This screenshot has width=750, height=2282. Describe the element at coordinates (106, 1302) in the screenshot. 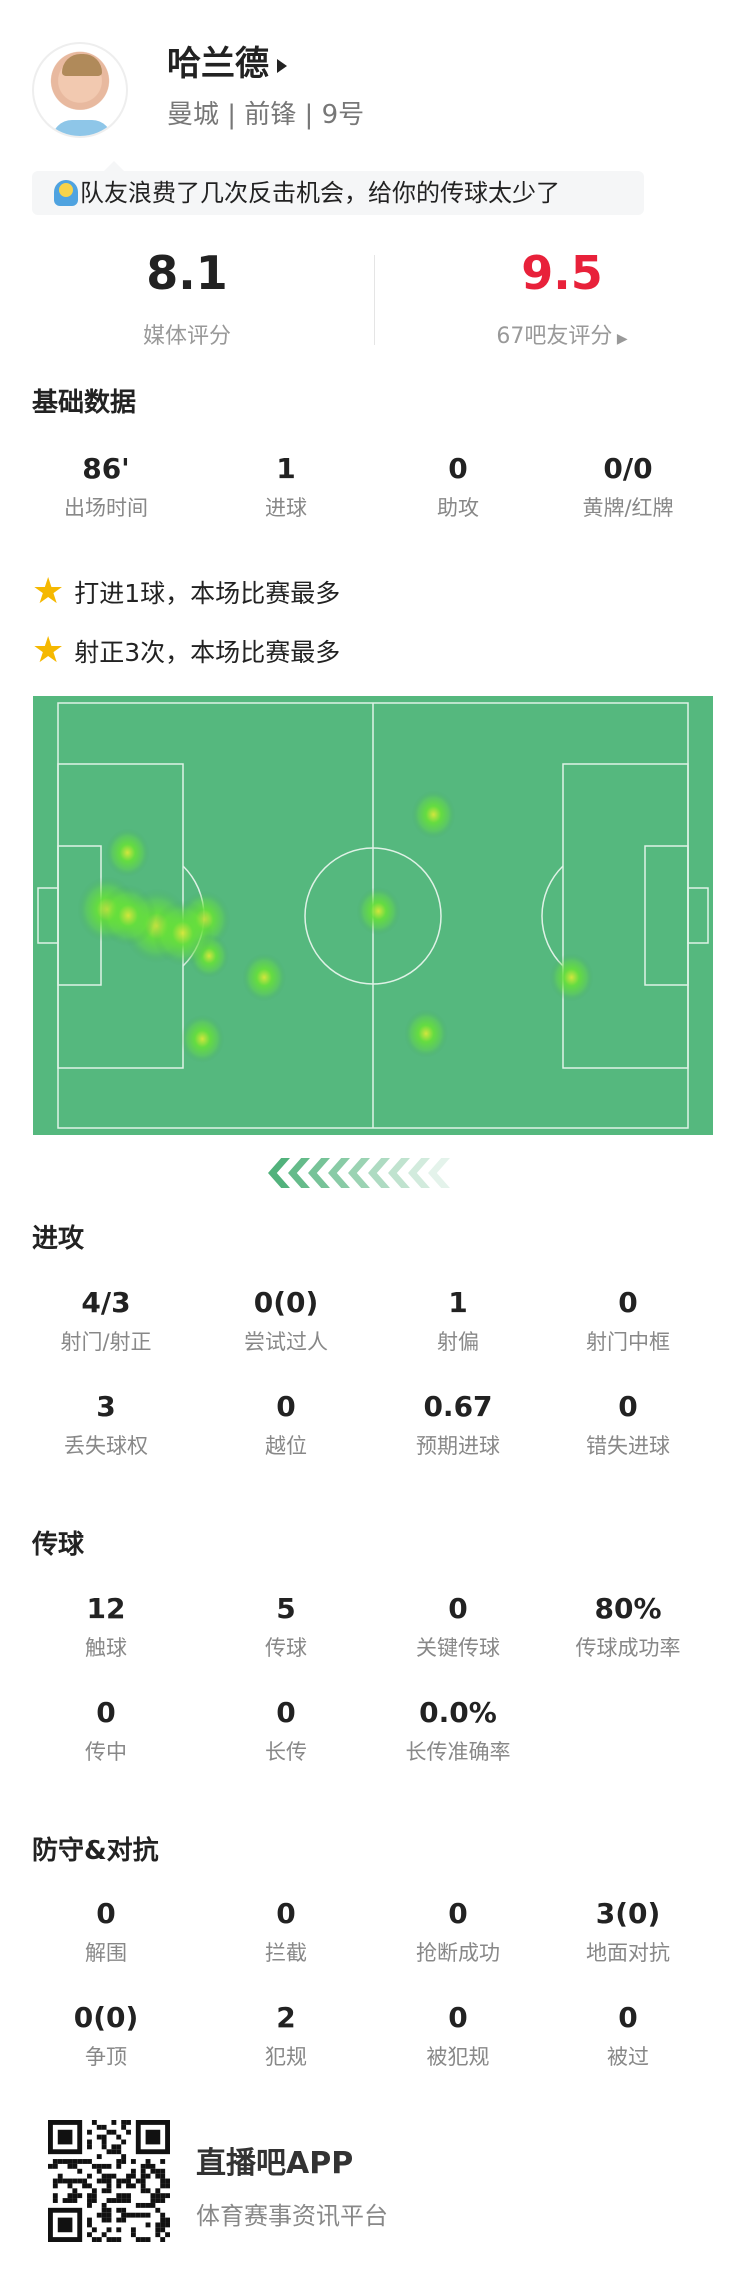

I see `stat-value: 4/3` at that location.